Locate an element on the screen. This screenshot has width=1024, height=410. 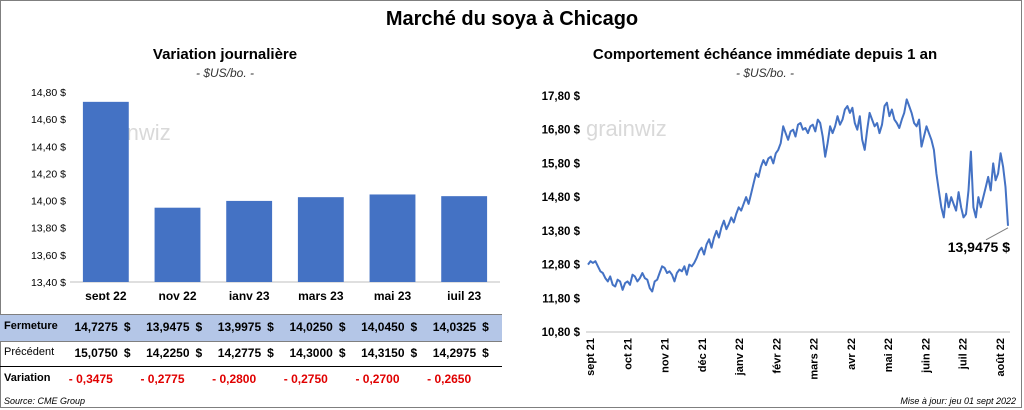
line-y-tick: 14,80 $ is located at coordinates (561, 198).